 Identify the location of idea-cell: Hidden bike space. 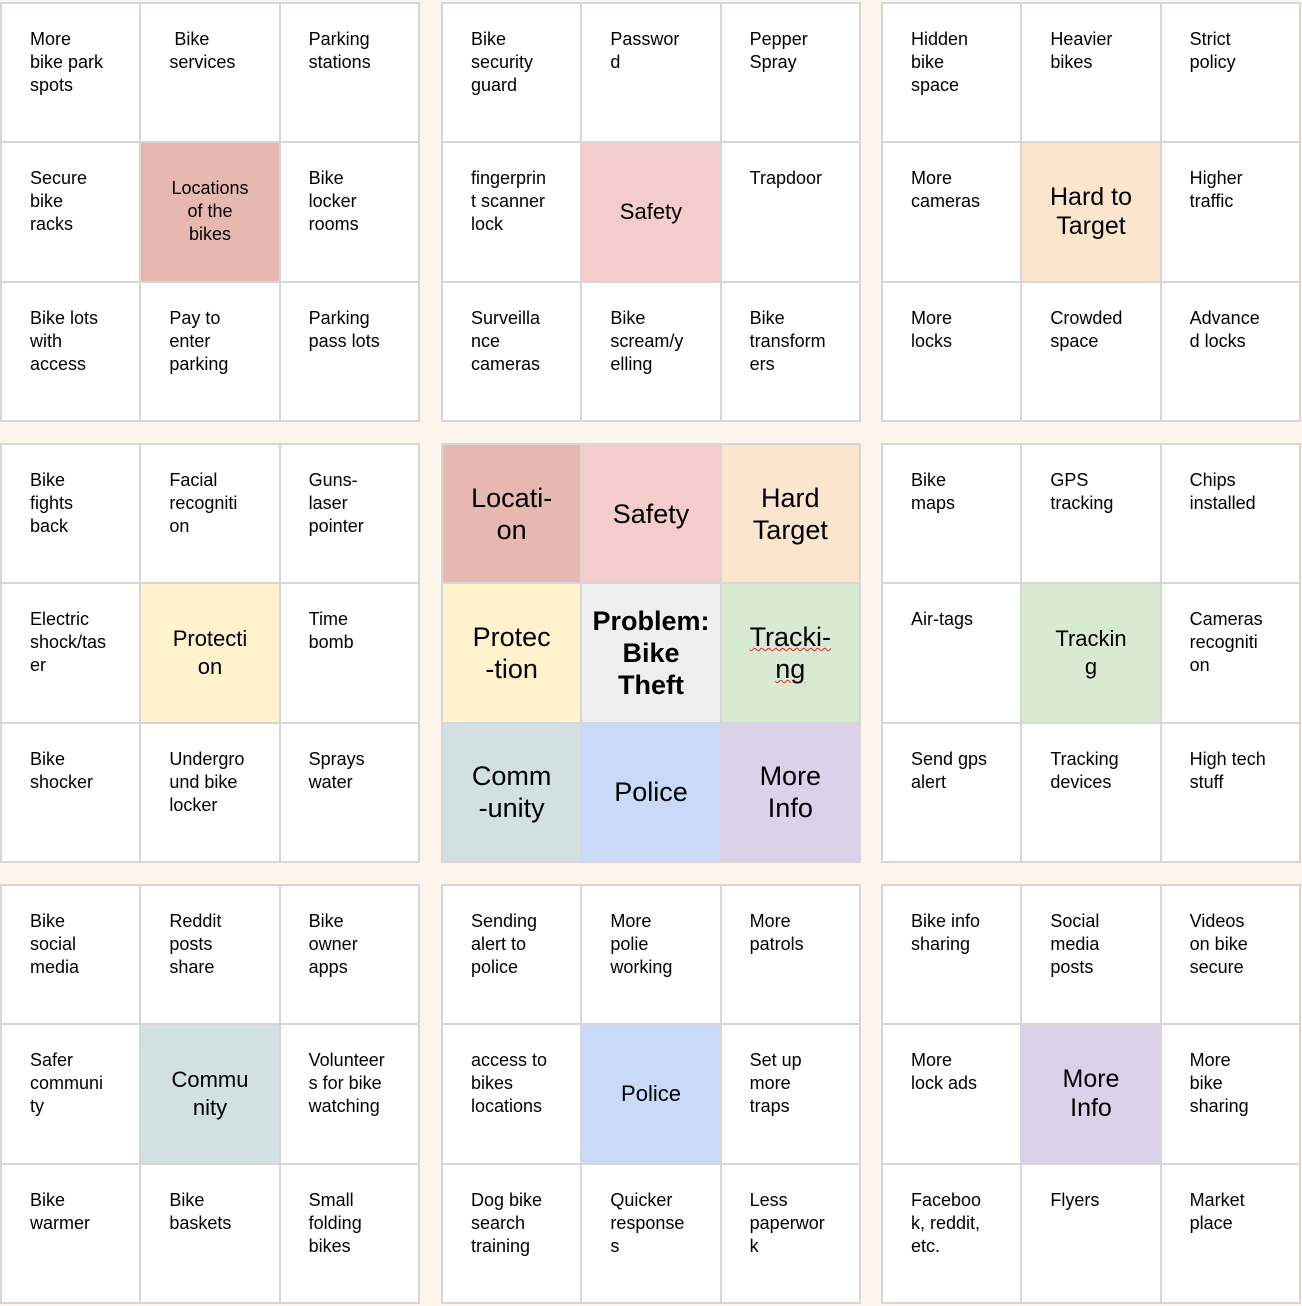
(952, 73).